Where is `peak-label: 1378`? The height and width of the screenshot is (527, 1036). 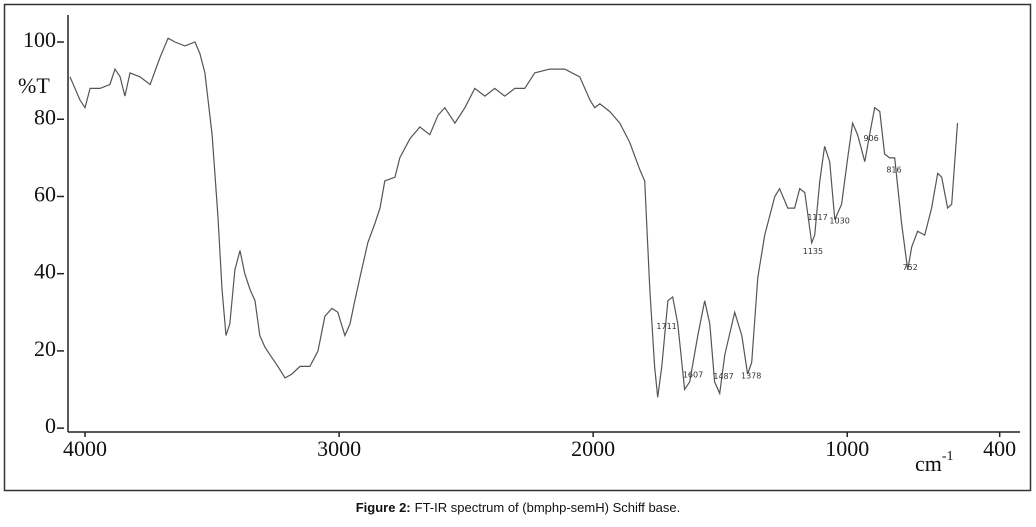
peak-label: 1378 is located at coordinates (751, 375).